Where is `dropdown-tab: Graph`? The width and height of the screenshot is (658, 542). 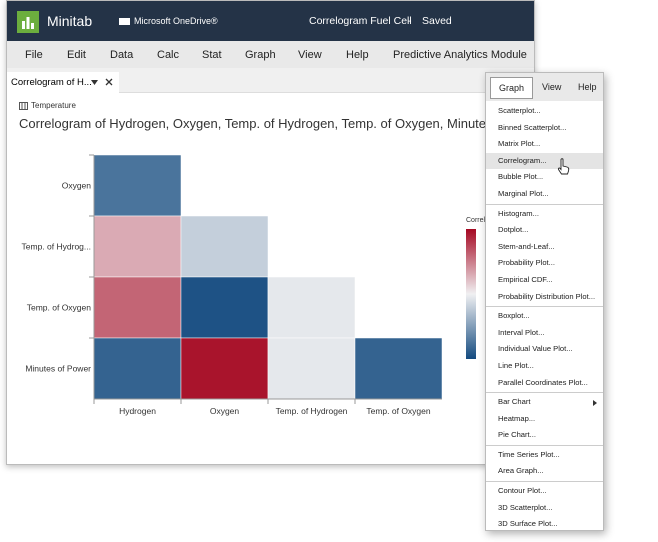
dropdown-tab: Graph is located at coordinates (512, 88).